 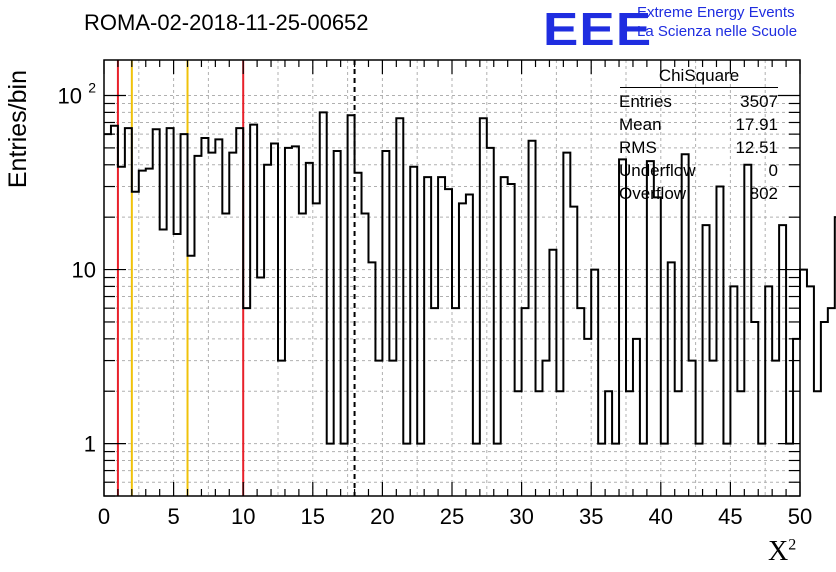 What do you see at coordinates (313, 516) in the screenshot?
I see `x-tick-label: 15` at bounding box center [313, 516].